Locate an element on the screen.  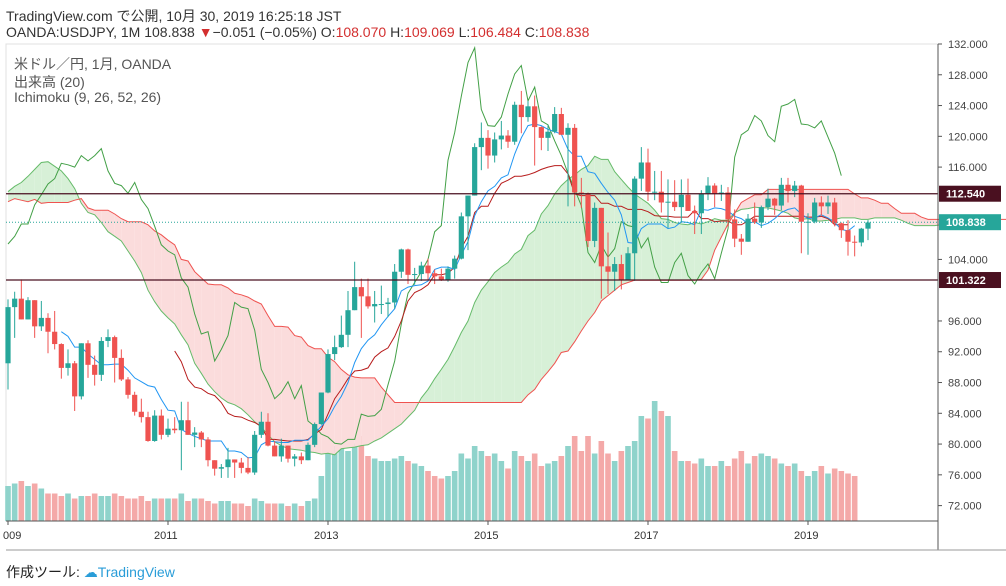
last-price-label: 108.838 is located at coordinates (966, 223).